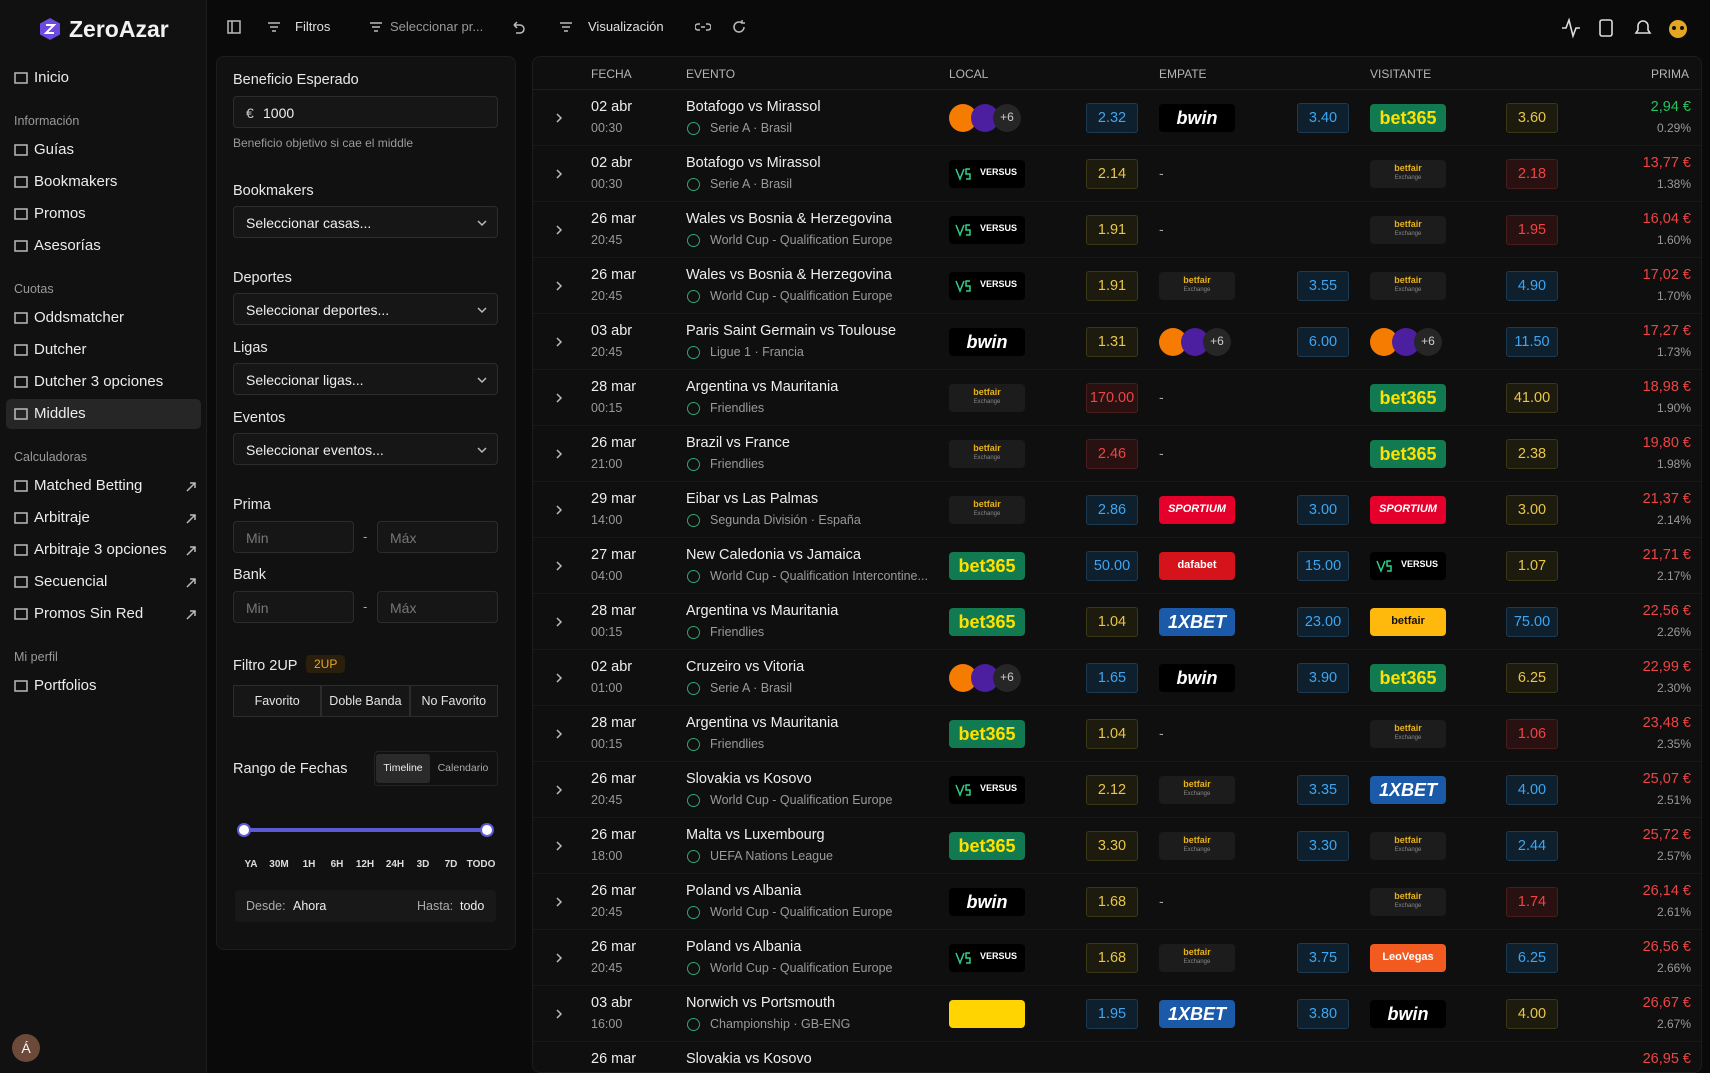  Describe the element at coordinates (1112, 790) in the screenshot. I see `odds: 2.12` at that location.